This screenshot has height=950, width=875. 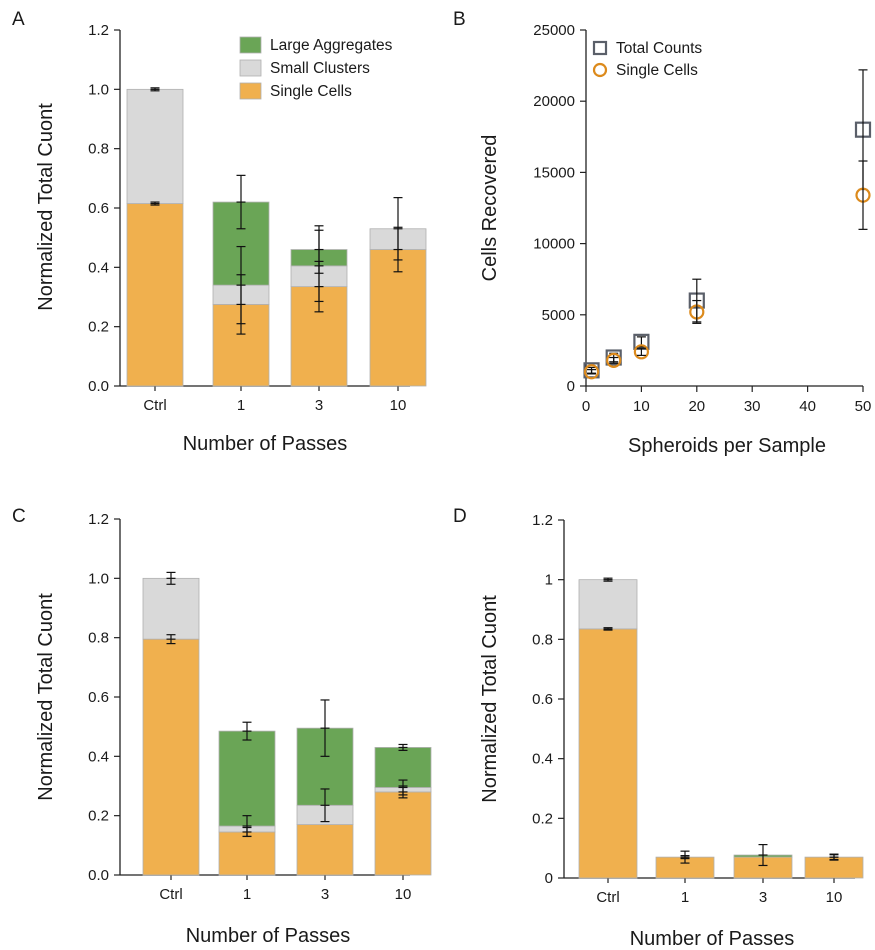 I want to click on y-tick-label: 1, so click(x=549, y=580).